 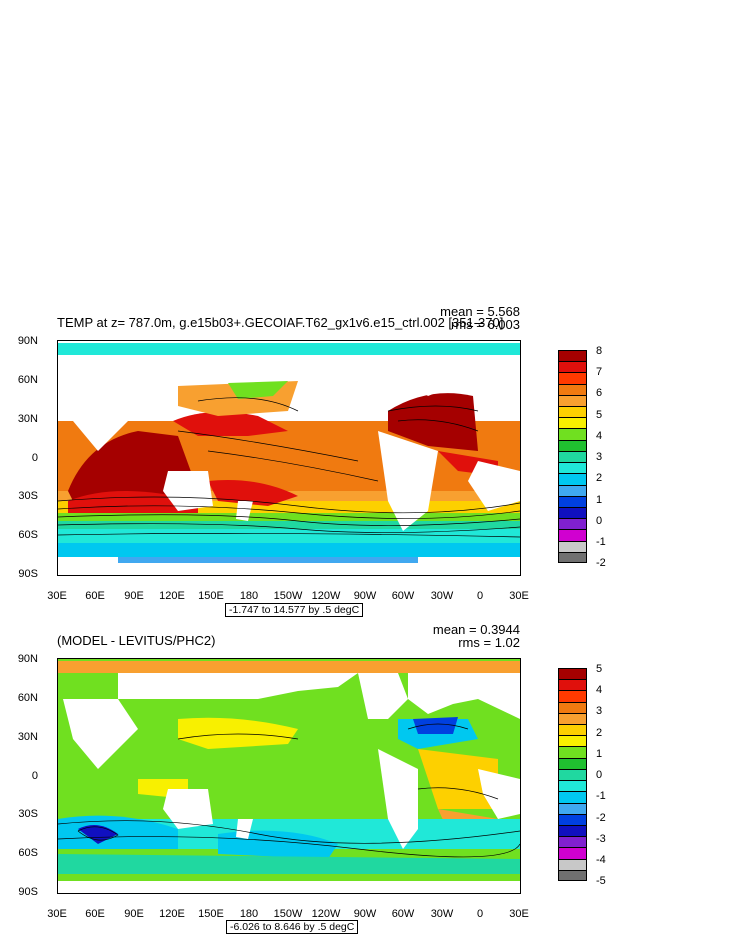 What do you see at coordinates (601, 839) in the screenshot?
I see `bottom-legend-label: -3` at bounding box center [601, 839].